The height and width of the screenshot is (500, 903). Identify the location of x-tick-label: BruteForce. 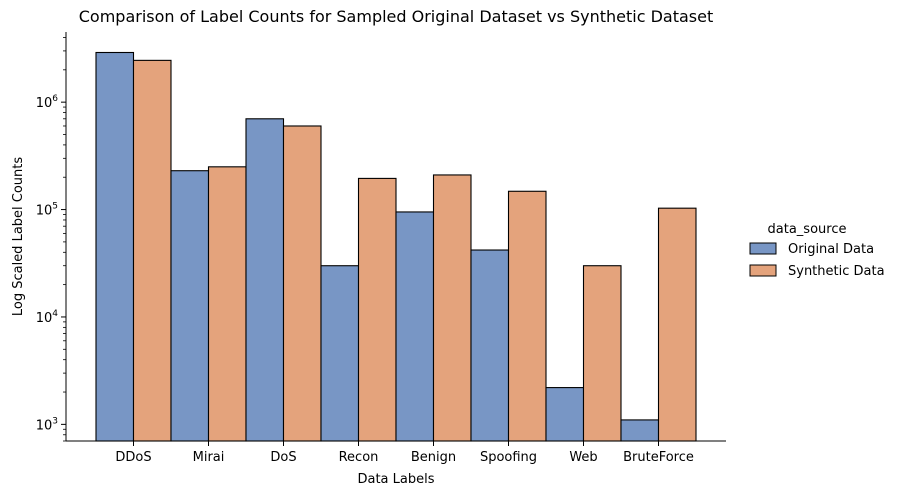
(658, 457).